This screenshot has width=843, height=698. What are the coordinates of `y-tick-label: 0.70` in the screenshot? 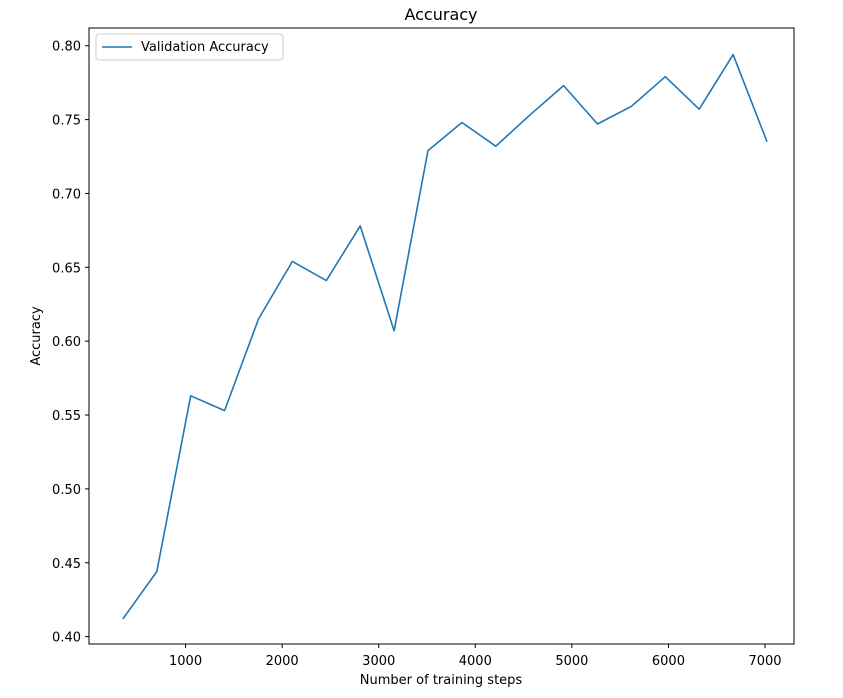 It's located at (66, 194).